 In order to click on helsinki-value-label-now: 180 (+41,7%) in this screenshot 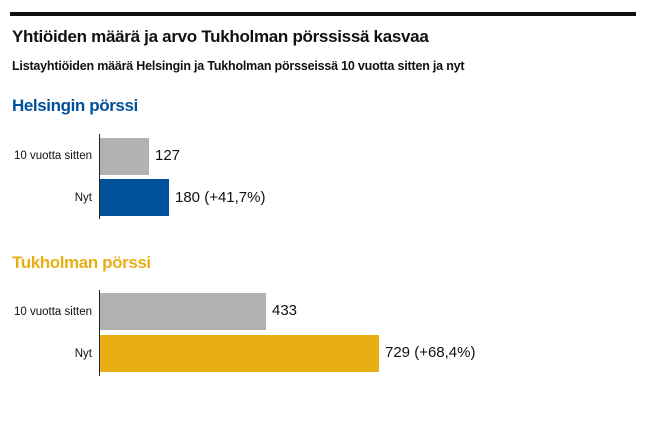, I will do `click(220, 197)`.